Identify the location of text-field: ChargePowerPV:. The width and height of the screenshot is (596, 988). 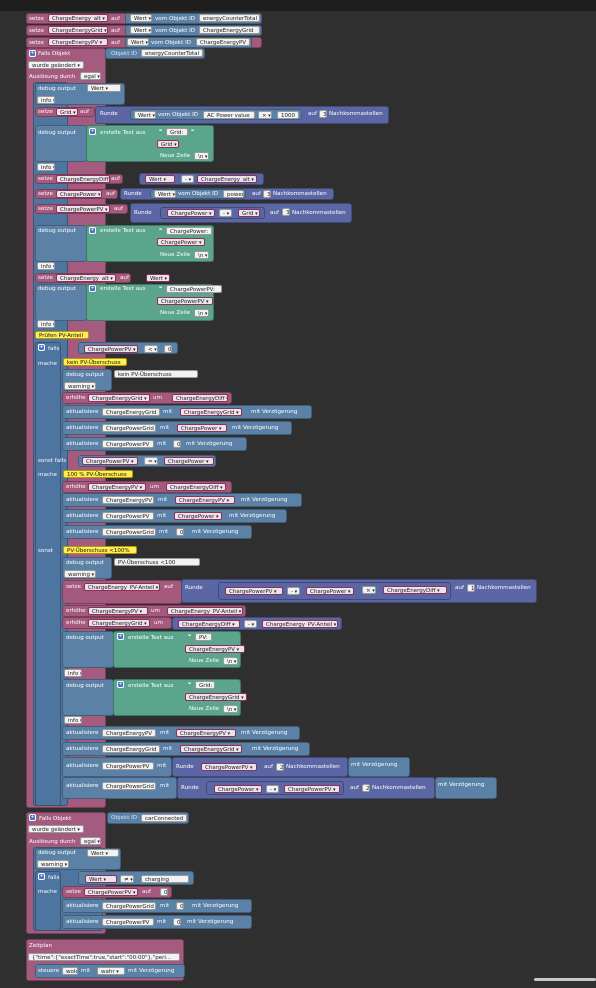
(194, 289).